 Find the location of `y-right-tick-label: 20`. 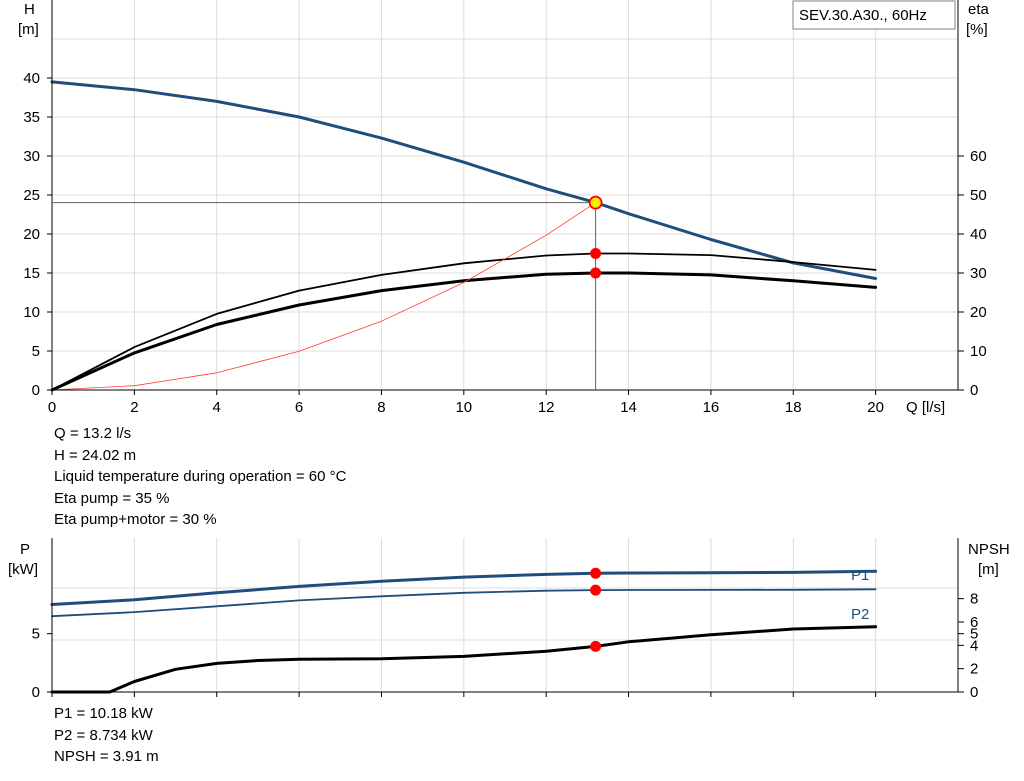

y-right-tick-label: 20 is located at coordinates (978, 312).